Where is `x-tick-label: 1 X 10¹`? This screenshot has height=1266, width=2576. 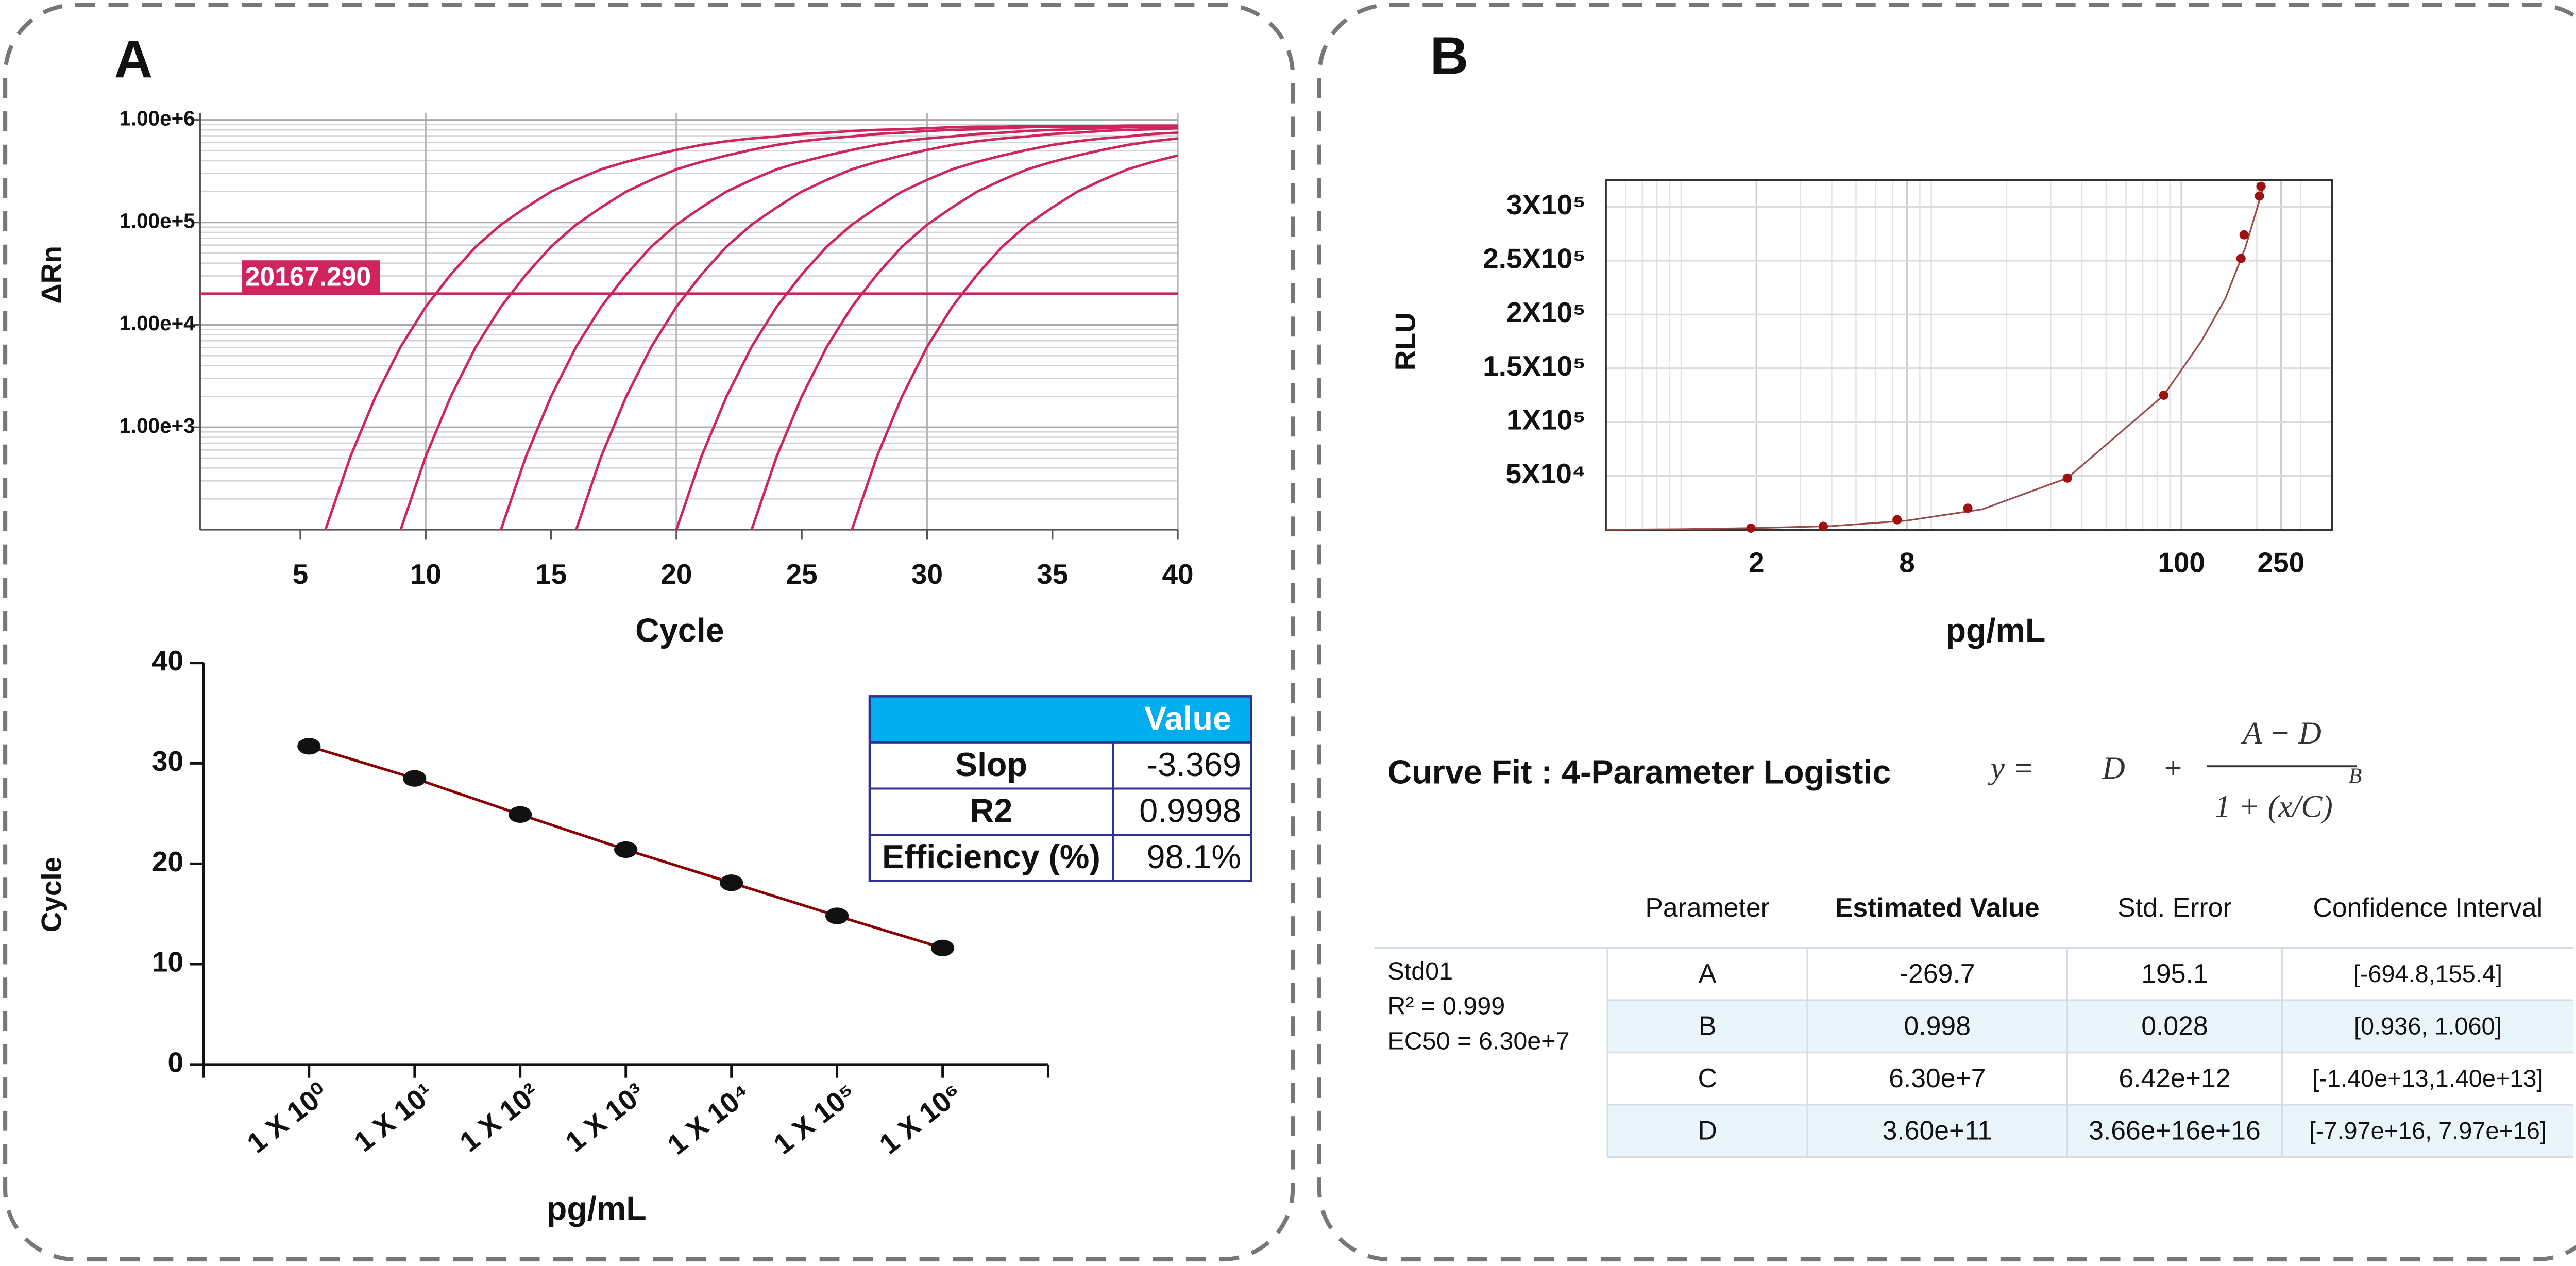
x-tick-label: 1 X 10¹ is located at coordinates (394, 1117).